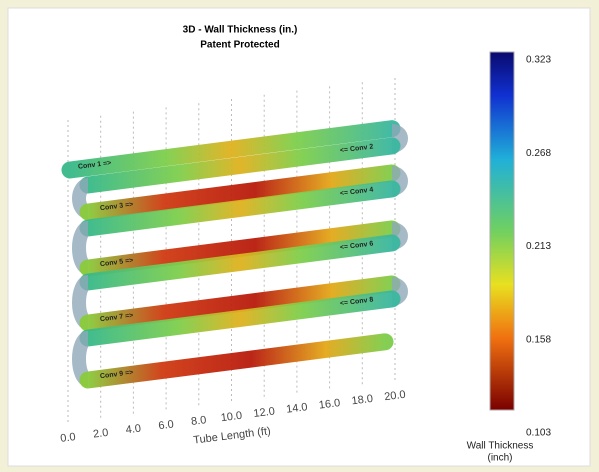  Describe the element at coordinates (329, 404) in the screenshot. I see `x-tick-label: 16.0` at that location.